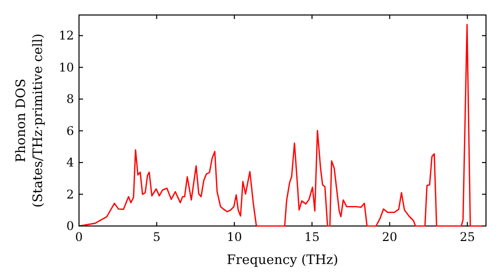 This screenshot has width=500, height=280. I want to click on y-tick-label: 6, so click(70, 131).